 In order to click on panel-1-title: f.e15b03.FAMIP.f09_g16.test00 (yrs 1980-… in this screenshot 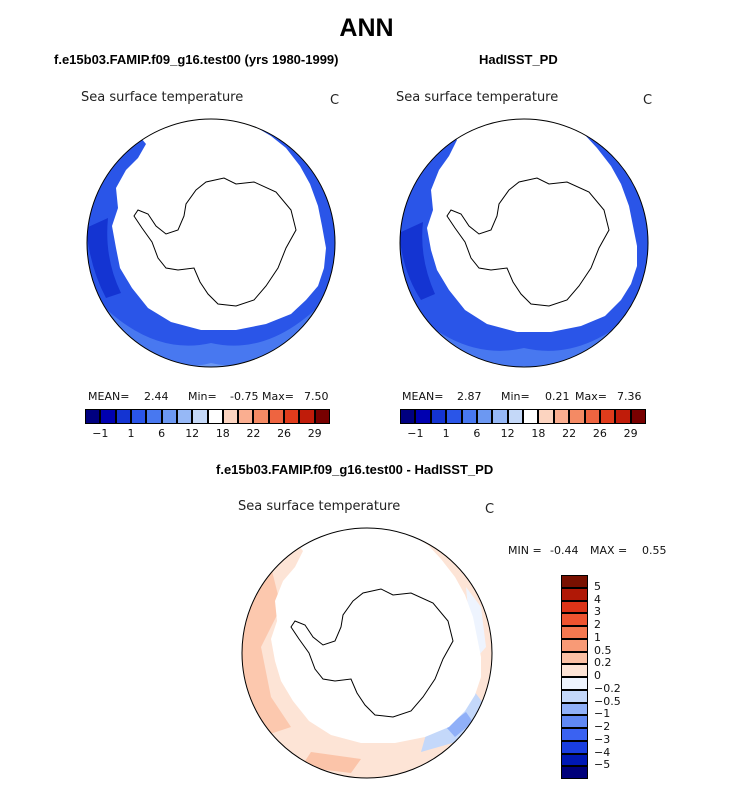, I will do `click(196, 59)`.